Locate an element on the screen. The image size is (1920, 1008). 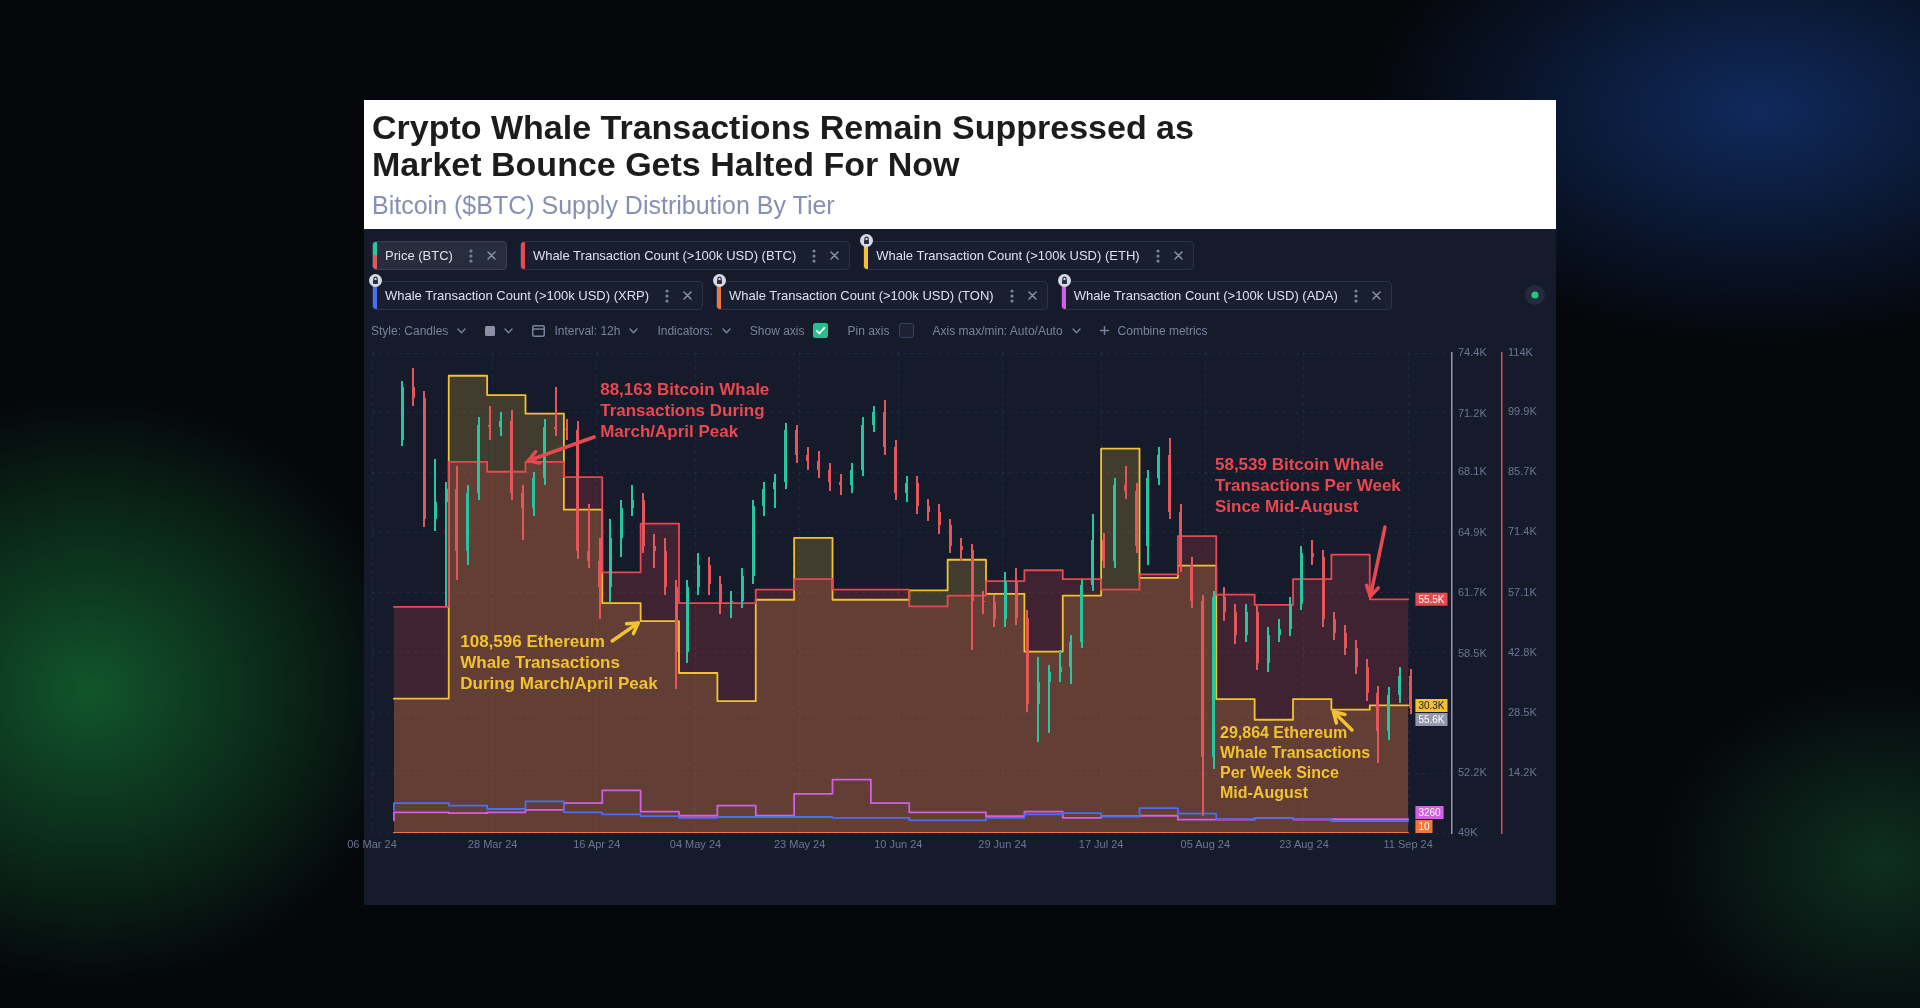
y2-tick-label: 71.2K is located at coordinates (1473, 412).